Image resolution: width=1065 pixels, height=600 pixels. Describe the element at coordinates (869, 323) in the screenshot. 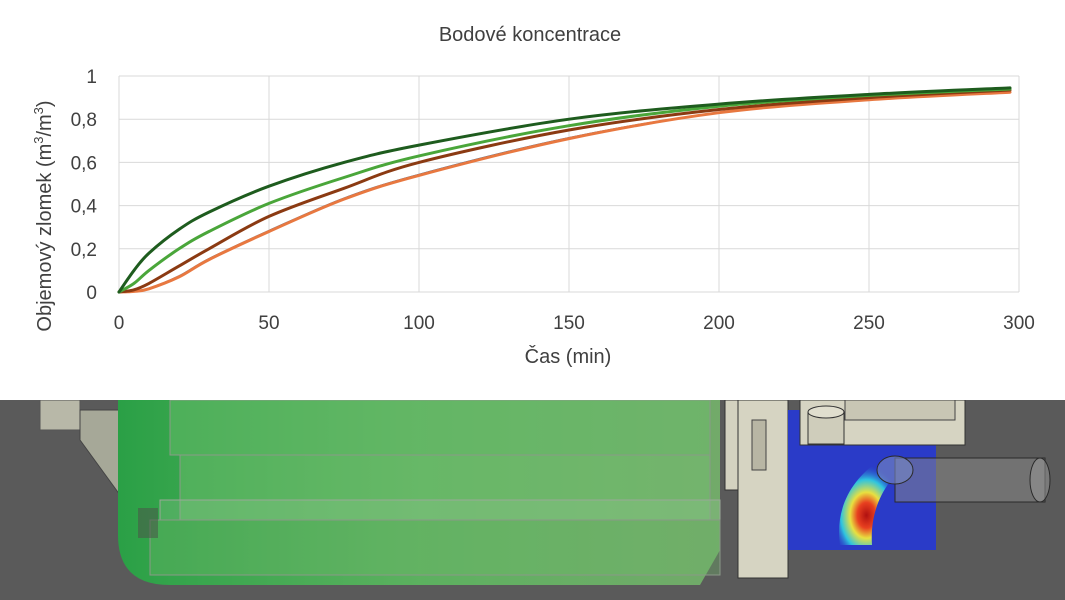

I see `x-tick-label: 250` at that location.